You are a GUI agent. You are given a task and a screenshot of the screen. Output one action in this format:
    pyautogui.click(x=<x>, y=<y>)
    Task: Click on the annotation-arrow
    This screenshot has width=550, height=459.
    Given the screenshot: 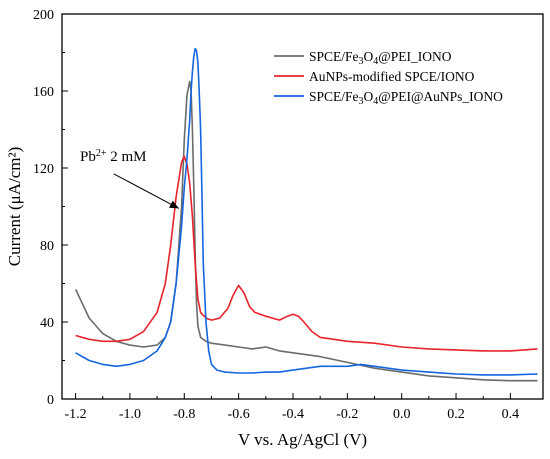 What is the action you would take?
    pyautogui.click(x=146, y=191)
    